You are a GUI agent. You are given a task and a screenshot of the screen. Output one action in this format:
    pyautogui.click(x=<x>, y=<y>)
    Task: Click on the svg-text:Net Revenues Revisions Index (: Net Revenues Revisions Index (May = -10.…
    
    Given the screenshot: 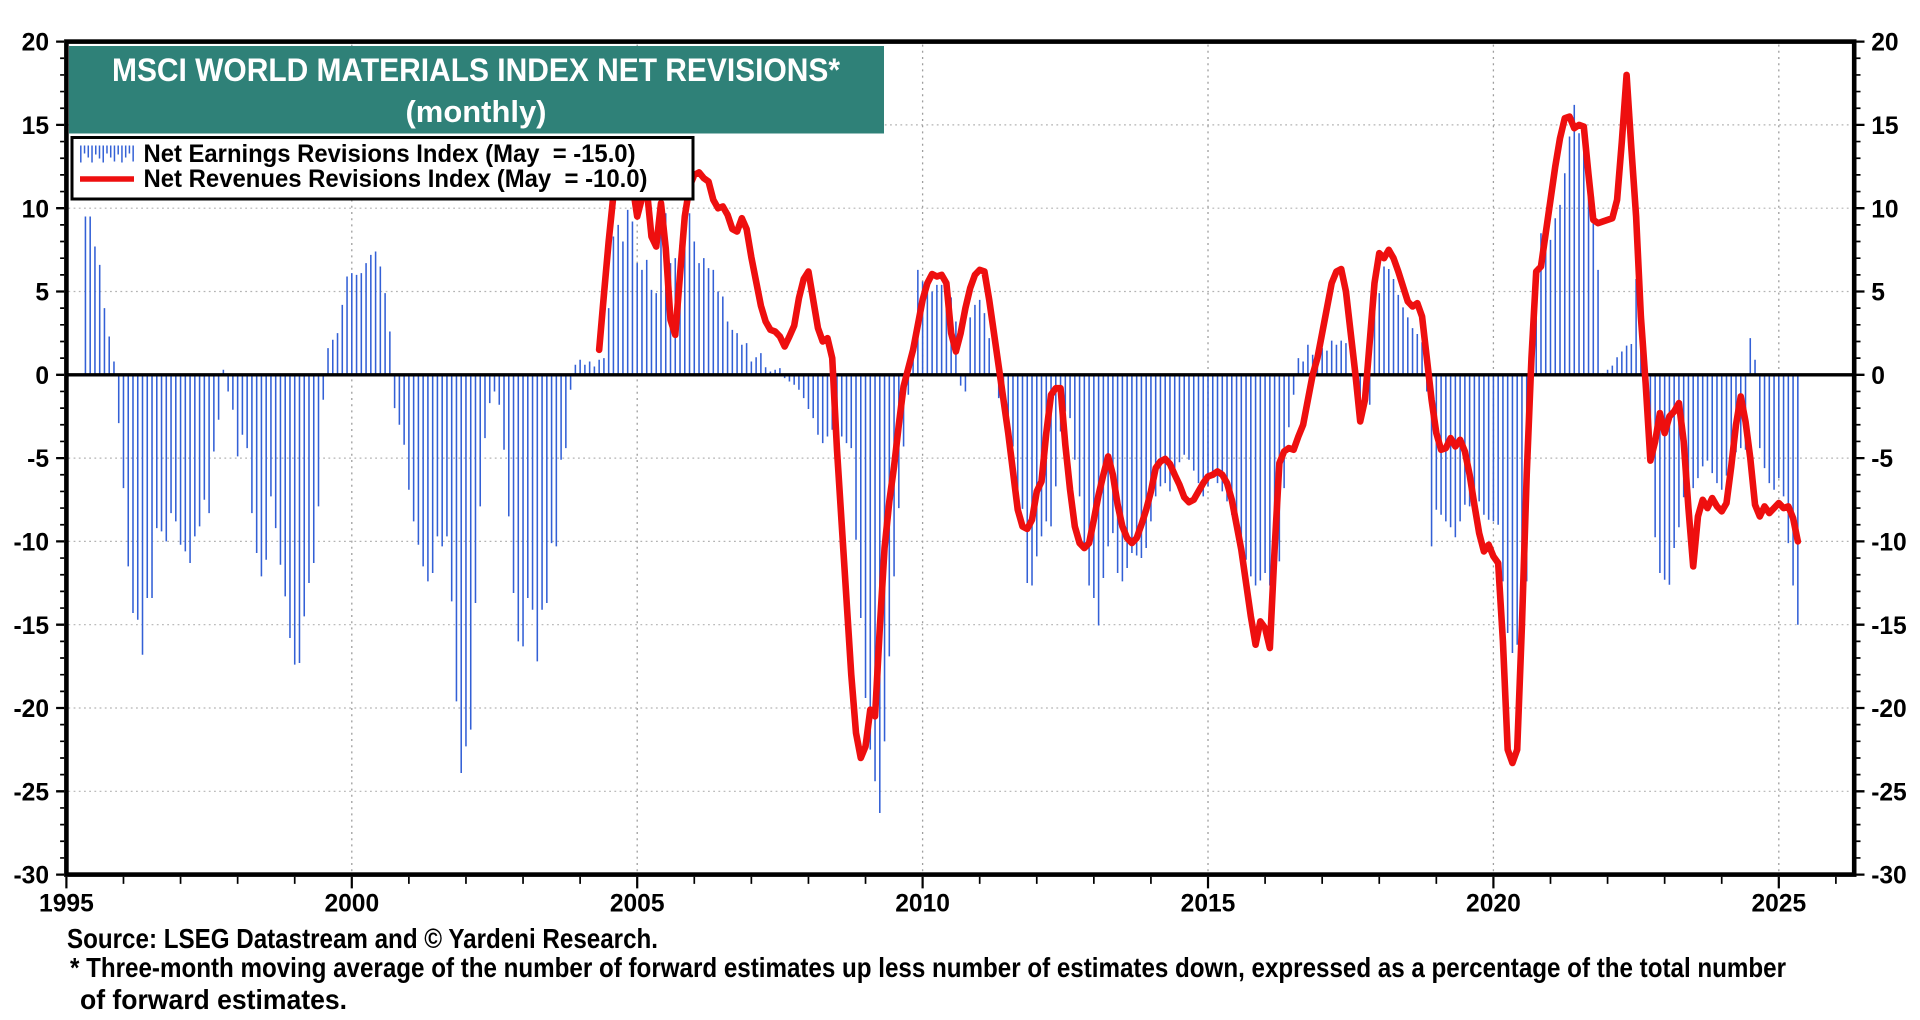 What is the action you would take?
    pyautogui.click(x=396, y=179)
    